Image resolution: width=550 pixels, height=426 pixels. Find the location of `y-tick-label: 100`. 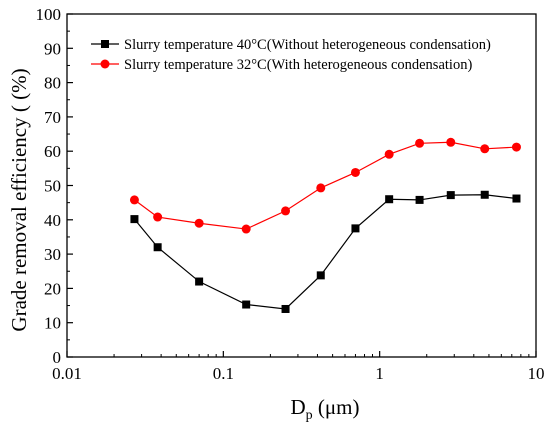

y-tick-label: 100 is located at coordinates (49, 14).